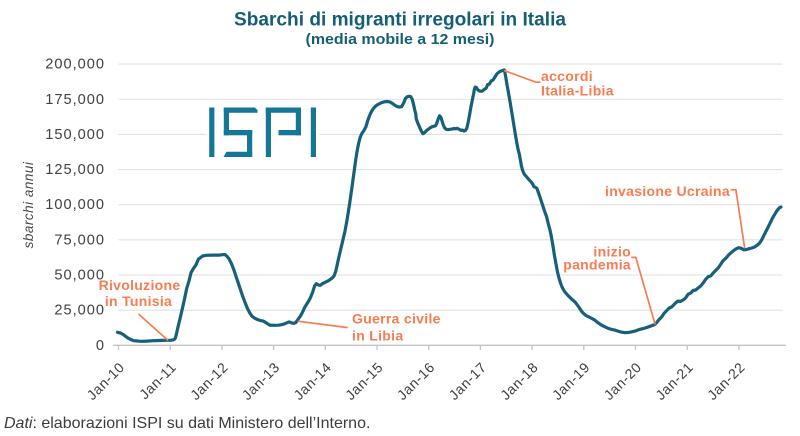 This screenshot has width=800, height=436. I want to click on svg-text: in Tunisia, so click(138, 301).